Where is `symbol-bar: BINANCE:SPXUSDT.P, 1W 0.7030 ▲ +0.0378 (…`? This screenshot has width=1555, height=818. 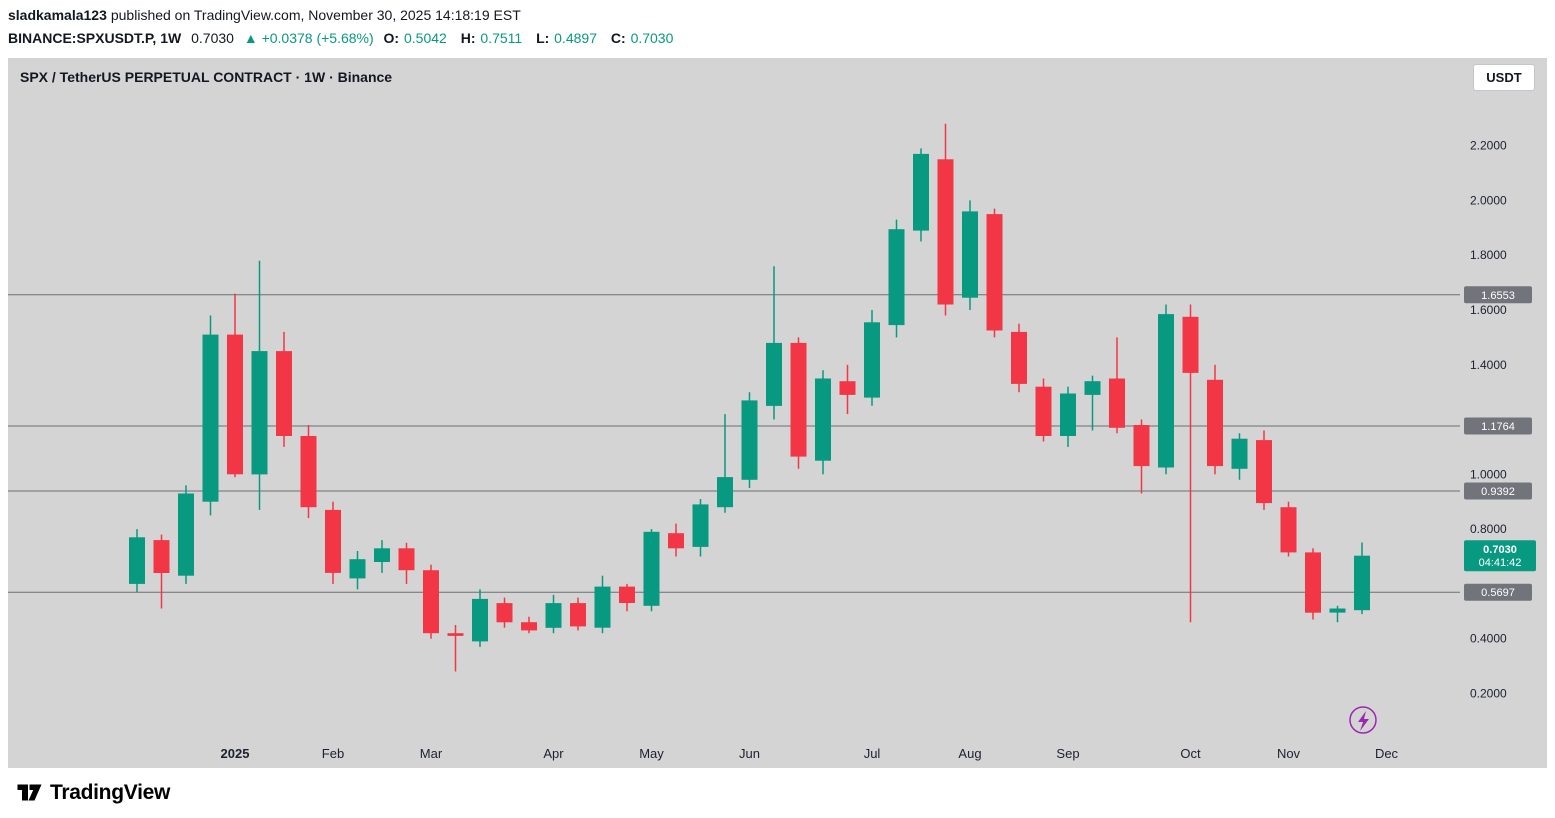
symbol-bar: BINANCE:SPXUSDT.P, 1W 0.7030 ▲ +0.0378 (… is located at coordinates (345, 38).